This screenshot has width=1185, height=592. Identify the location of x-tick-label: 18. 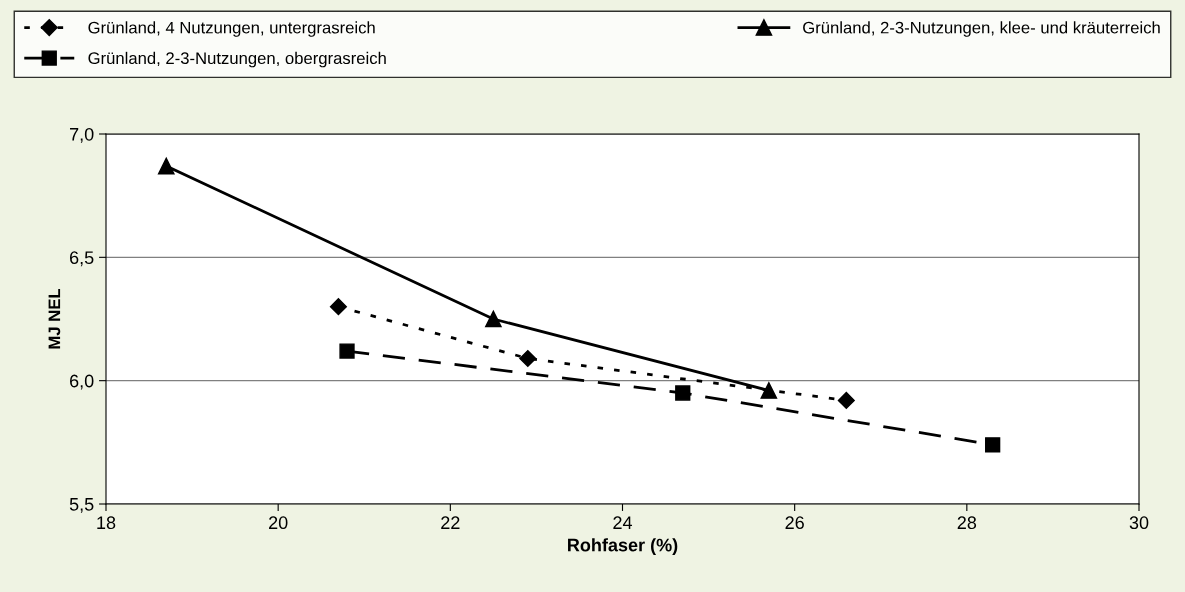
(106, 523).